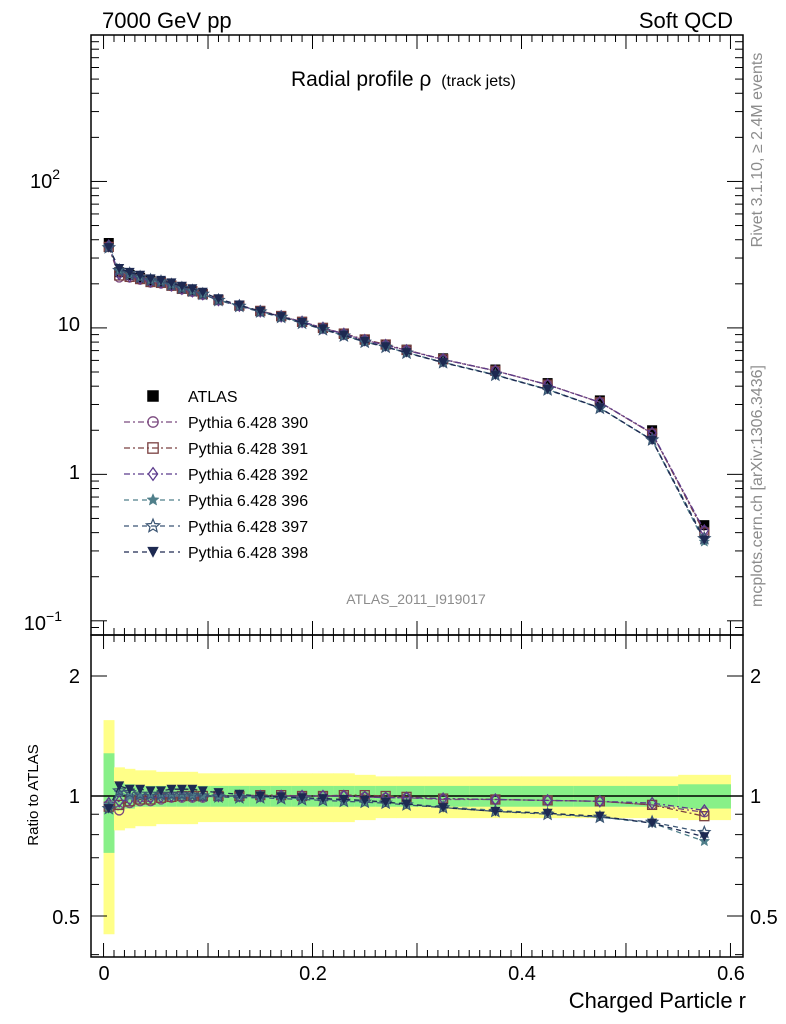 Image resolution: width=786 pixels, height=1024 pixels. Describe the element at coordinates (248, 553) in the screenshot. I see `legend-label-pythia-6-428-398: Pythia 6.428 398` at that location.